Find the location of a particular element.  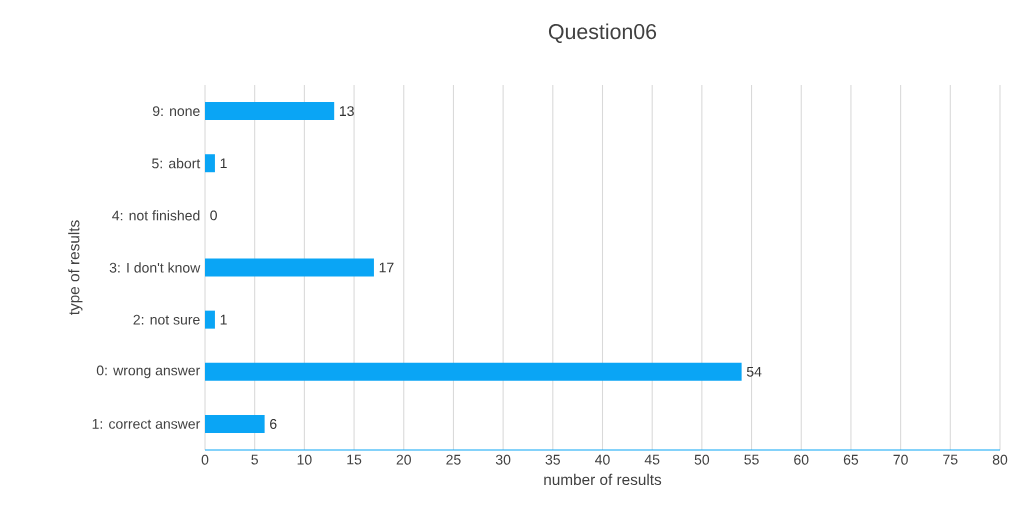

data-label: 17 is located at coordinates (386, 267).